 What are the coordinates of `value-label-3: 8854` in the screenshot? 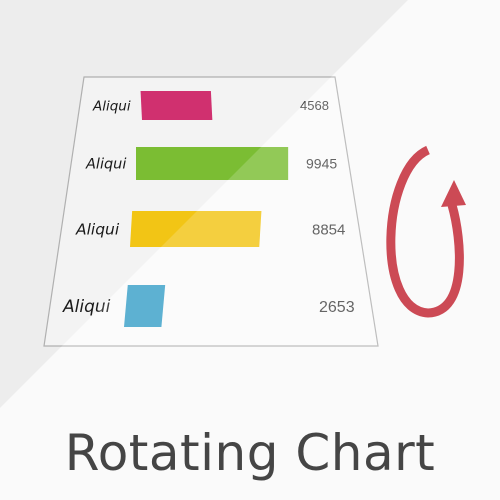 It's located at (328, 229).